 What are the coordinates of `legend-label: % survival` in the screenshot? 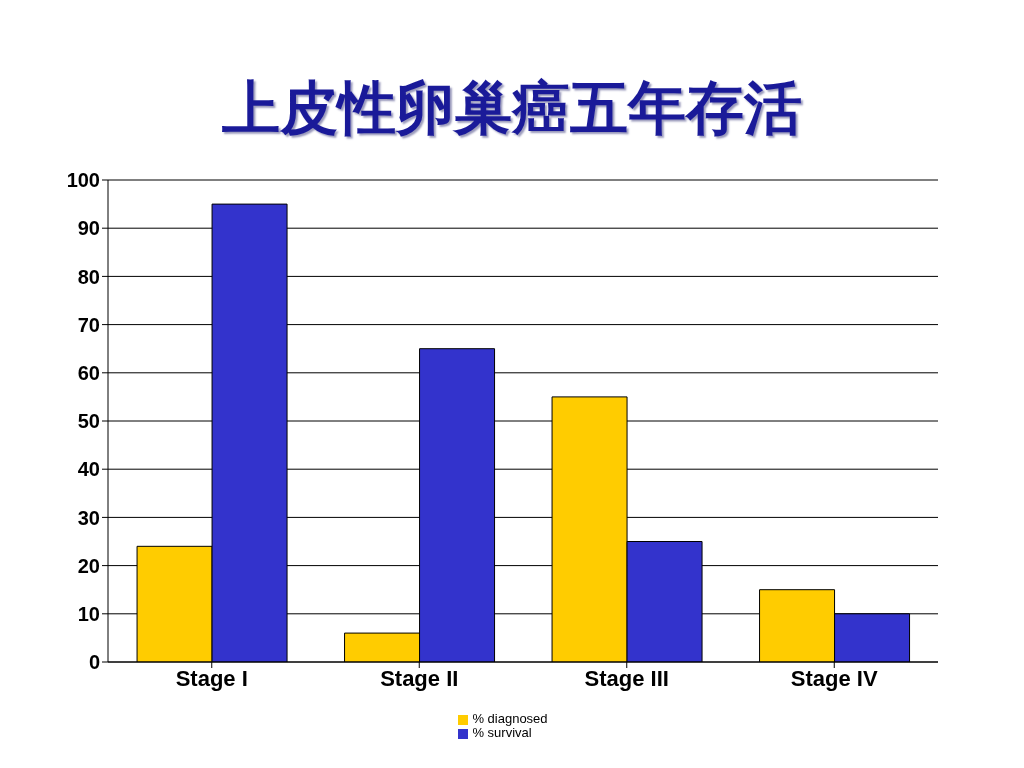 It's located at (502, 732).